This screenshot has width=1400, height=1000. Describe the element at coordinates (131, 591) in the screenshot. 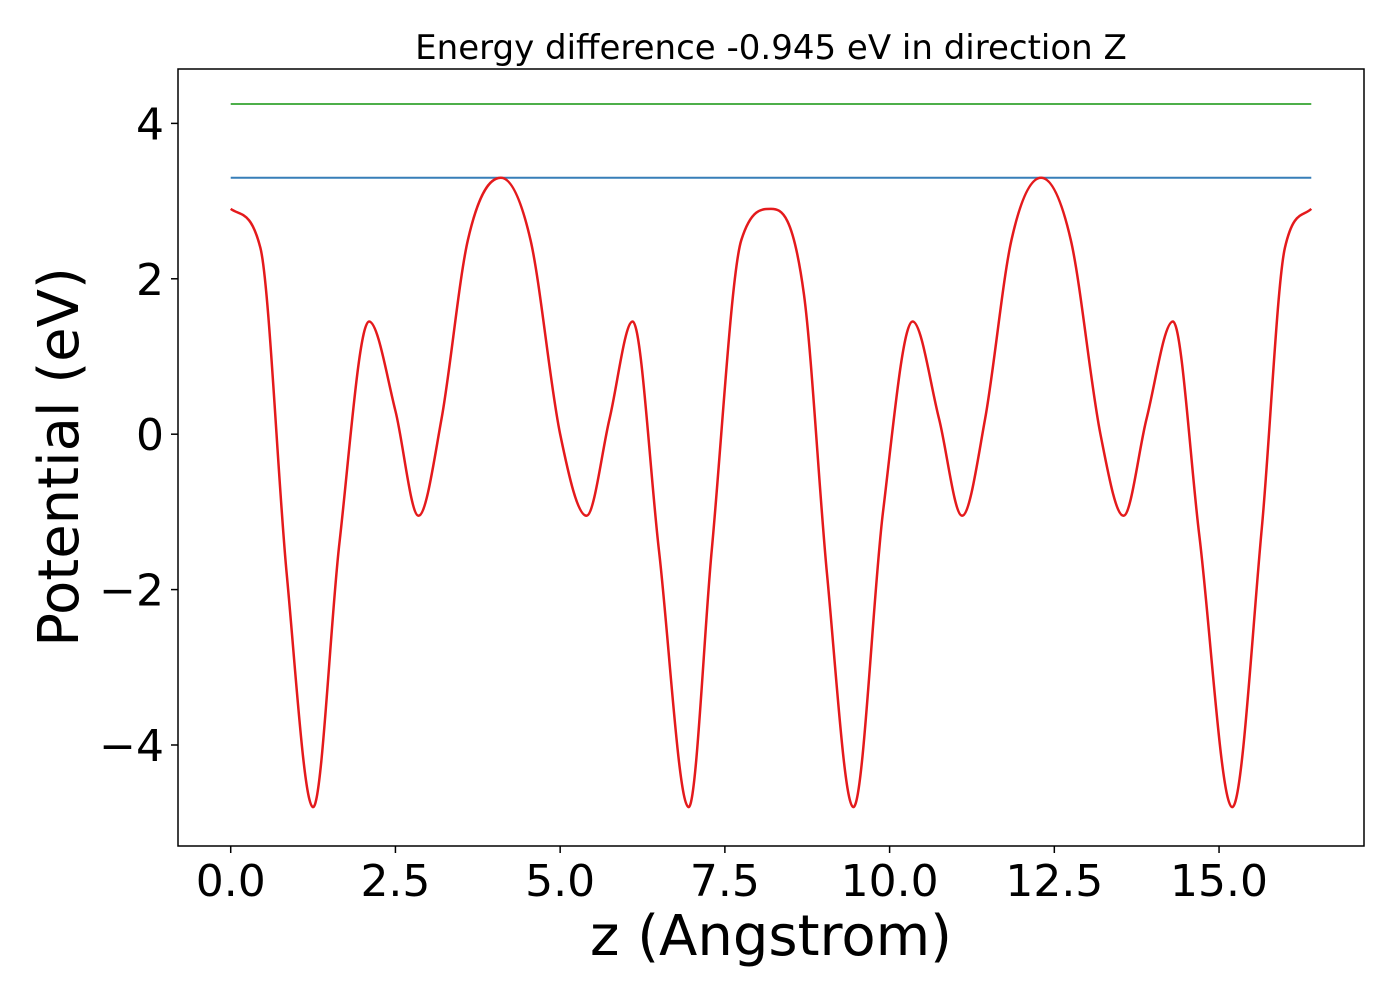

I see `y-tick-label: −2` at that location.